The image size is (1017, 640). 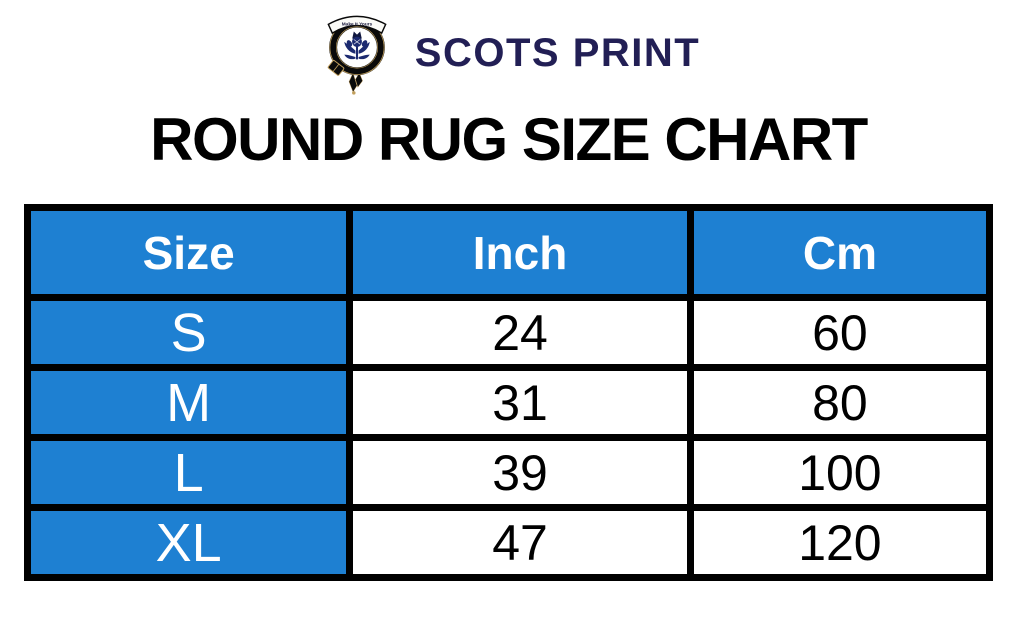 What do you see at coordinates (840, 252) in the screenshot?
I see `column-header-cm: Cm` at bounding box center [840, 252].